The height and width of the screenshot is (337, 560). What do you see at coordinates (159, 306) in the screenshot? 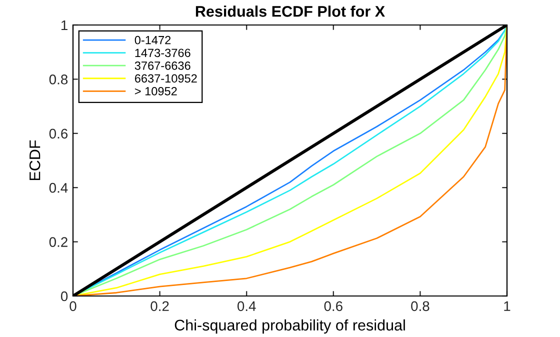
I see `x-tick-label: 0.2` at bounding box center [159, 306].